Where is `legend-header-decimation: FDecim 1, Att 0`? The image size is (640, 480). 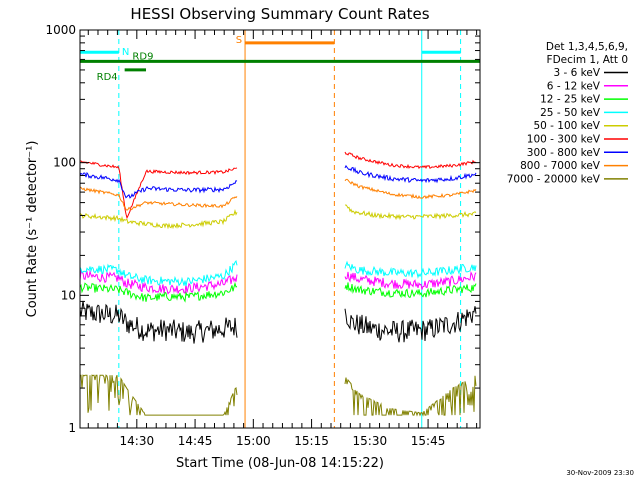 legend-header-decimation: FDecim 1, Att 0 is located at coordinates (587, 60).